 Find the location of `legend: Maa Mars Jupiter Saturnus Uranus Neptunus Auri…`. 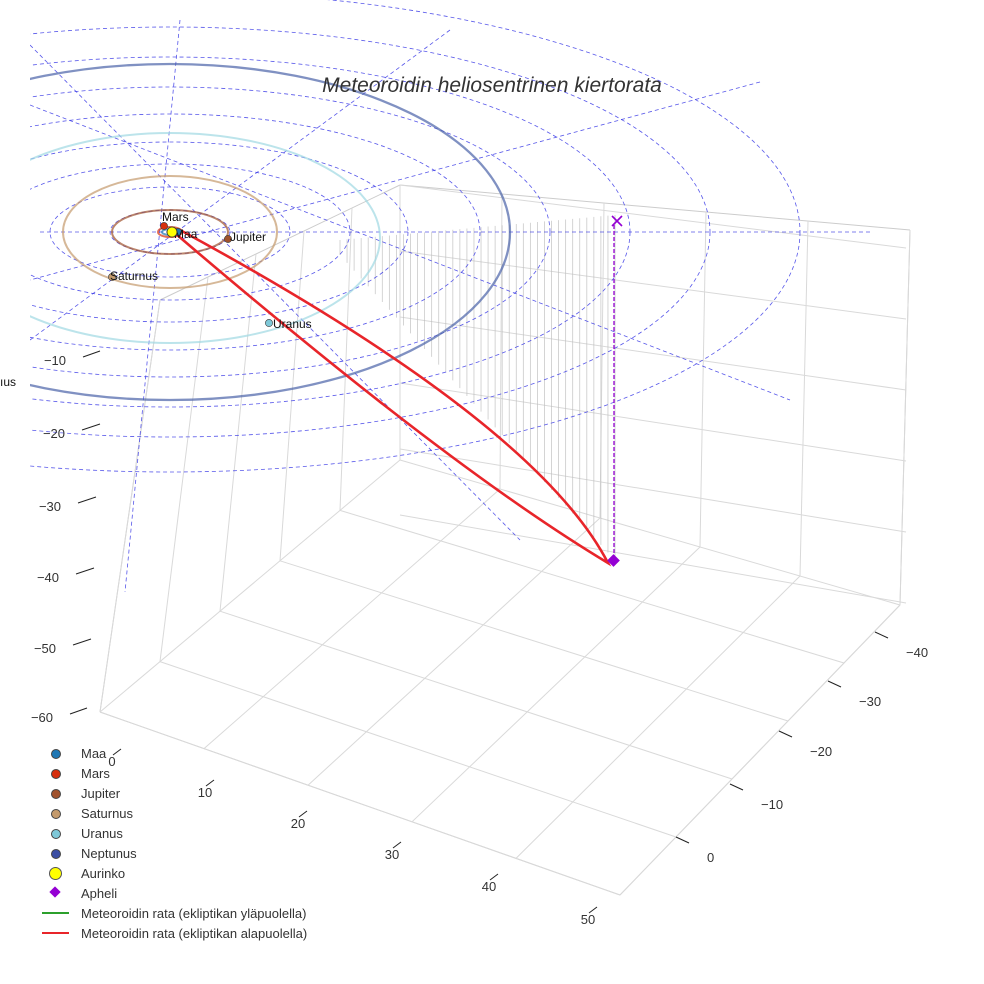

legend: Maa Mars Jupiter Saturnus Uranus Neptunus Auri… is located at coordinates (173, 843).